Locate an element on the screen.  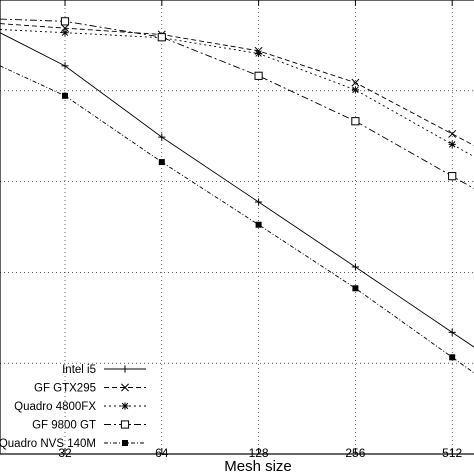
legend-label: GF 9800 GT is located at coordinates (64, 426).